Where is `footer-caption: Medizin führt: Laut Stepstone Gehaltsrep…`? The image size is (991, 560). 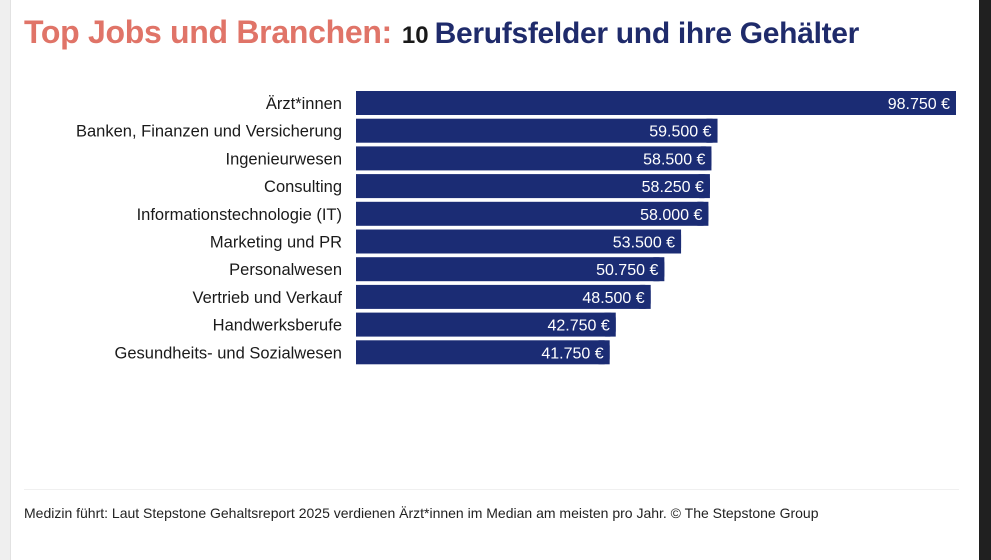
footer-caption: Medizin führt: Laut Stepstone Gehaltsrep… is located at coordinates (421, 513).